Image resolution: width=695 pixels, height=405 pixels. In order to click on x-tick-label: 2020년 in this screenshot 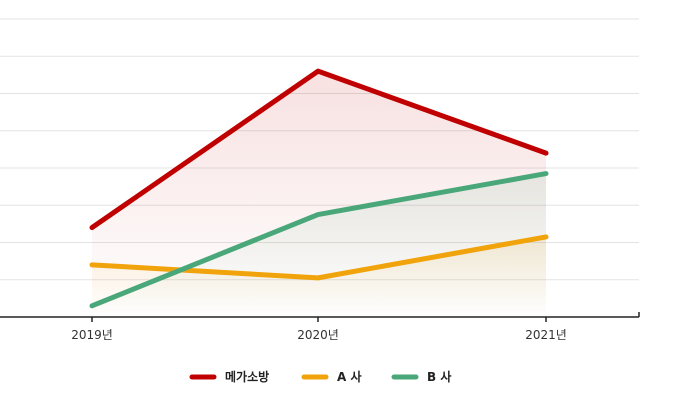, I will do `click(318, 335)`.